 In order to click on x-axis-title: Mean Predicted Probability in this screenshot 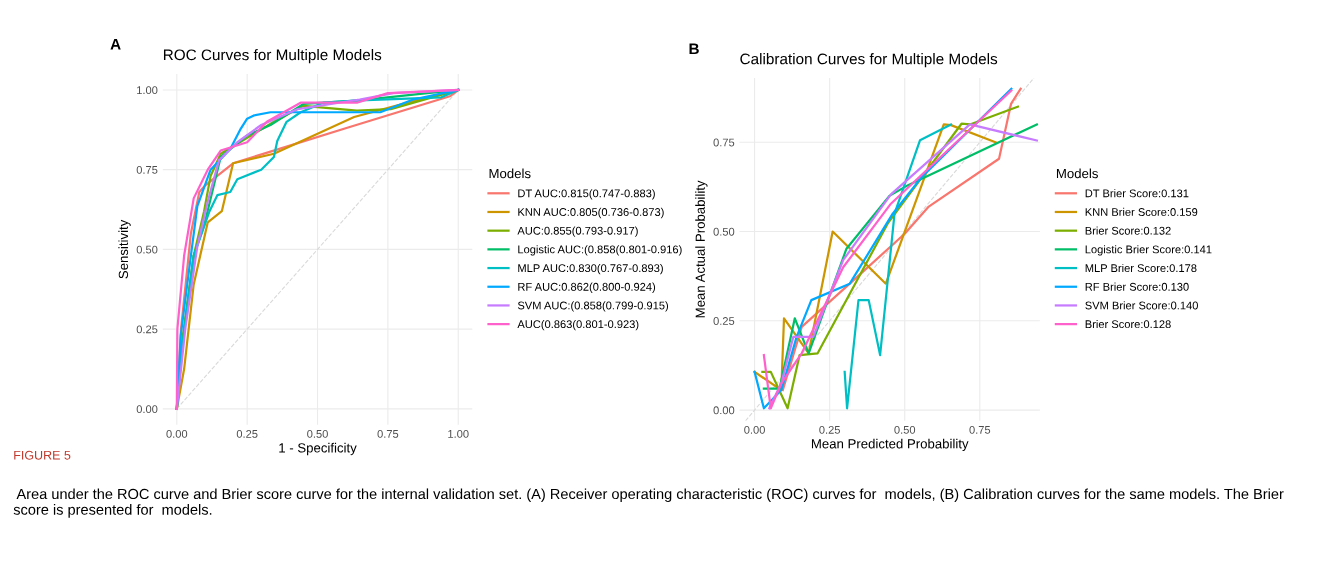, I will do `click(890, 445)`.